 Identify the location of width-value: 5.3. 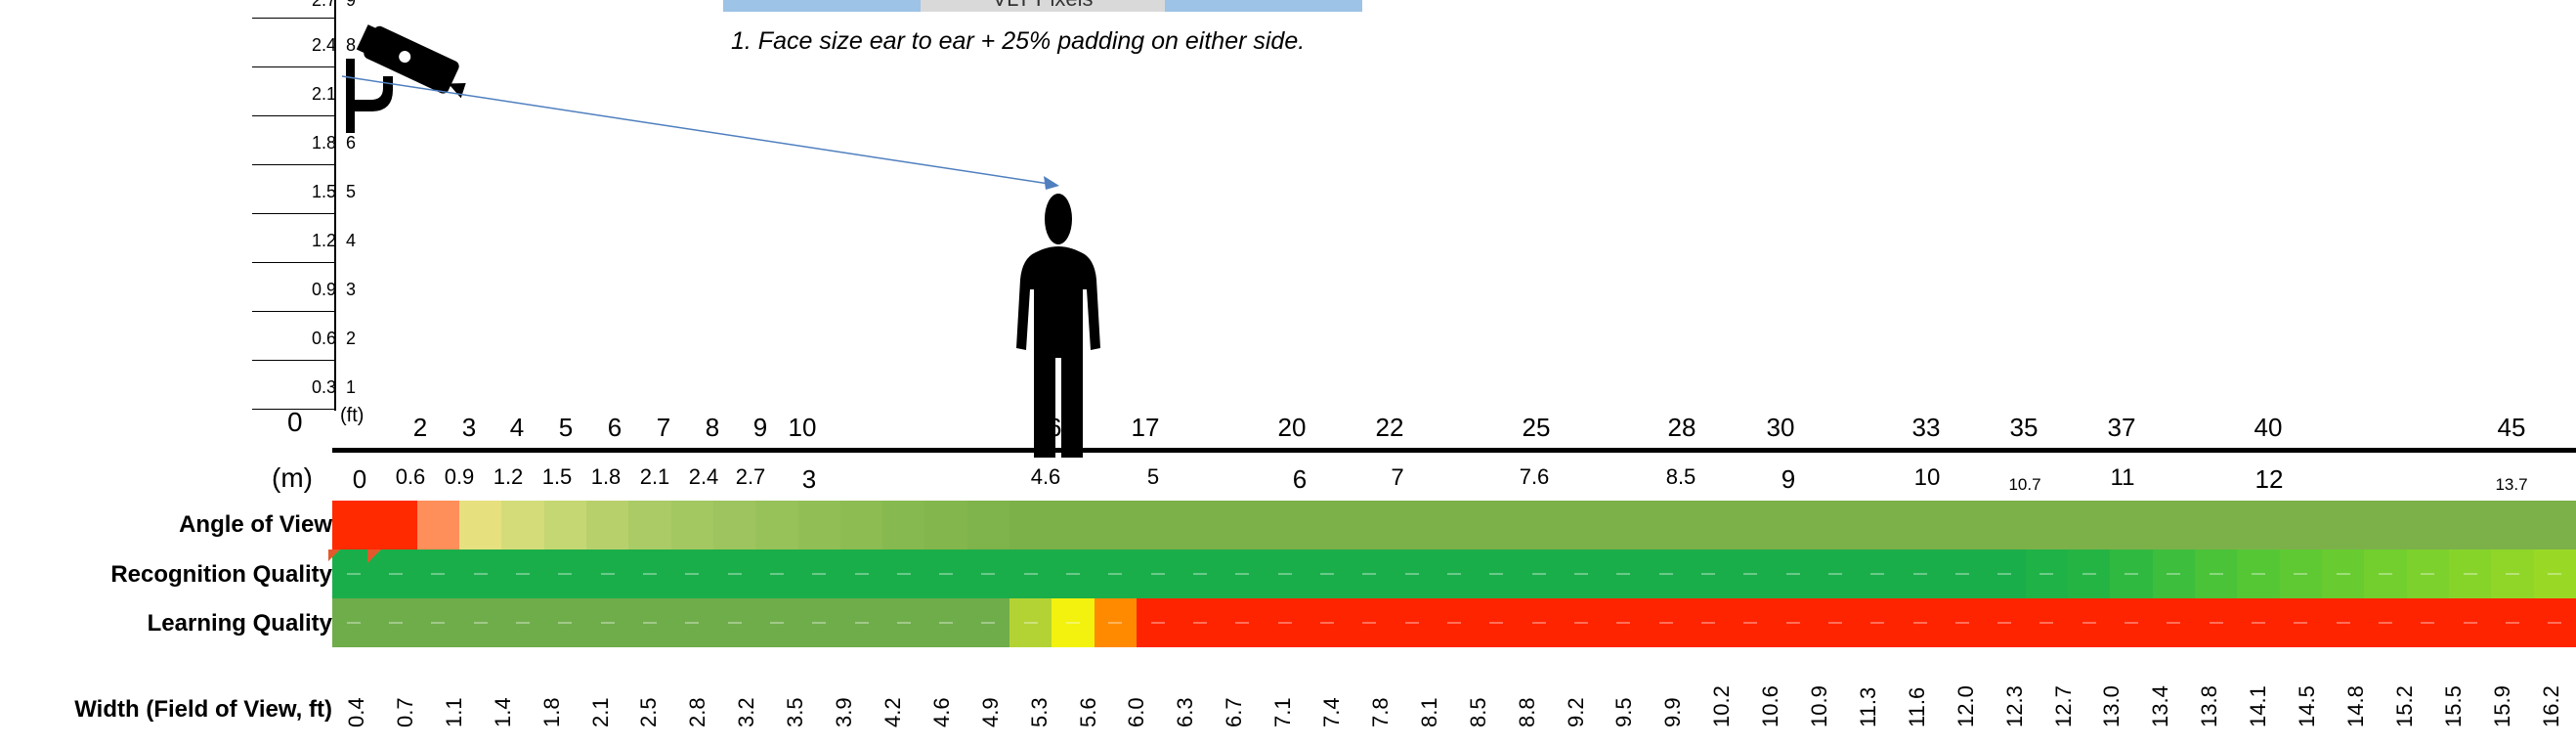
(1039, 712).